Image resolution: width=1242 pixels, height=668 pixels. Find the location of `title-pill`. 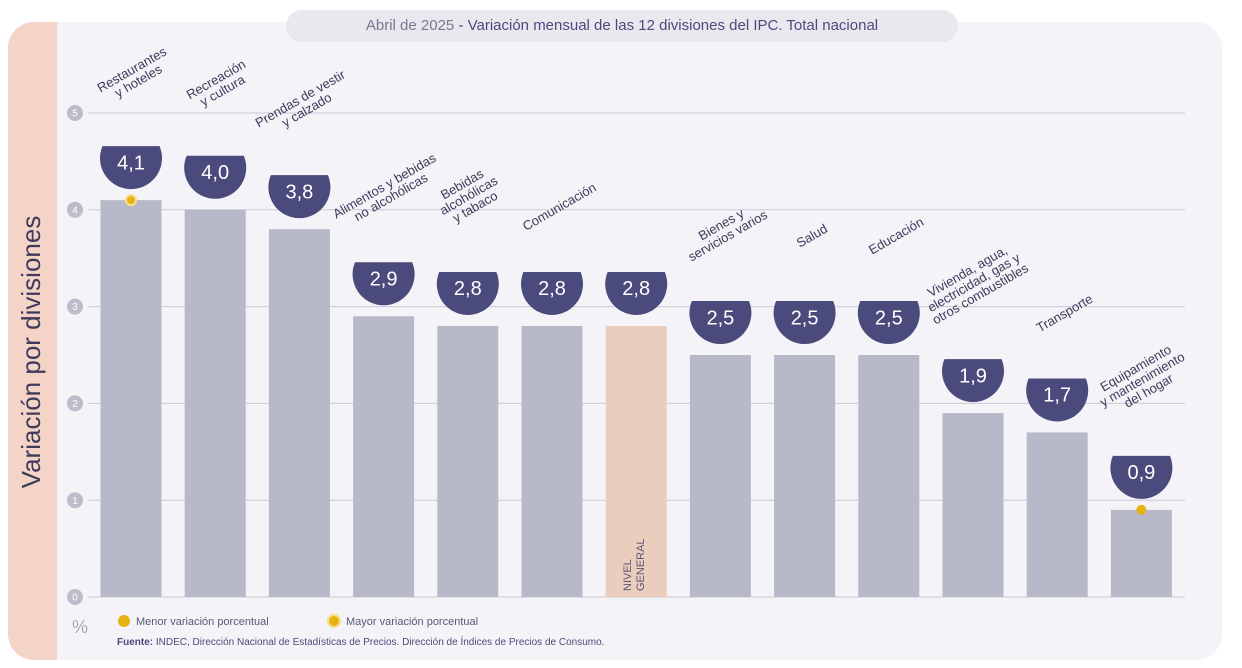

title-pill is located at coordinates (622, 26).